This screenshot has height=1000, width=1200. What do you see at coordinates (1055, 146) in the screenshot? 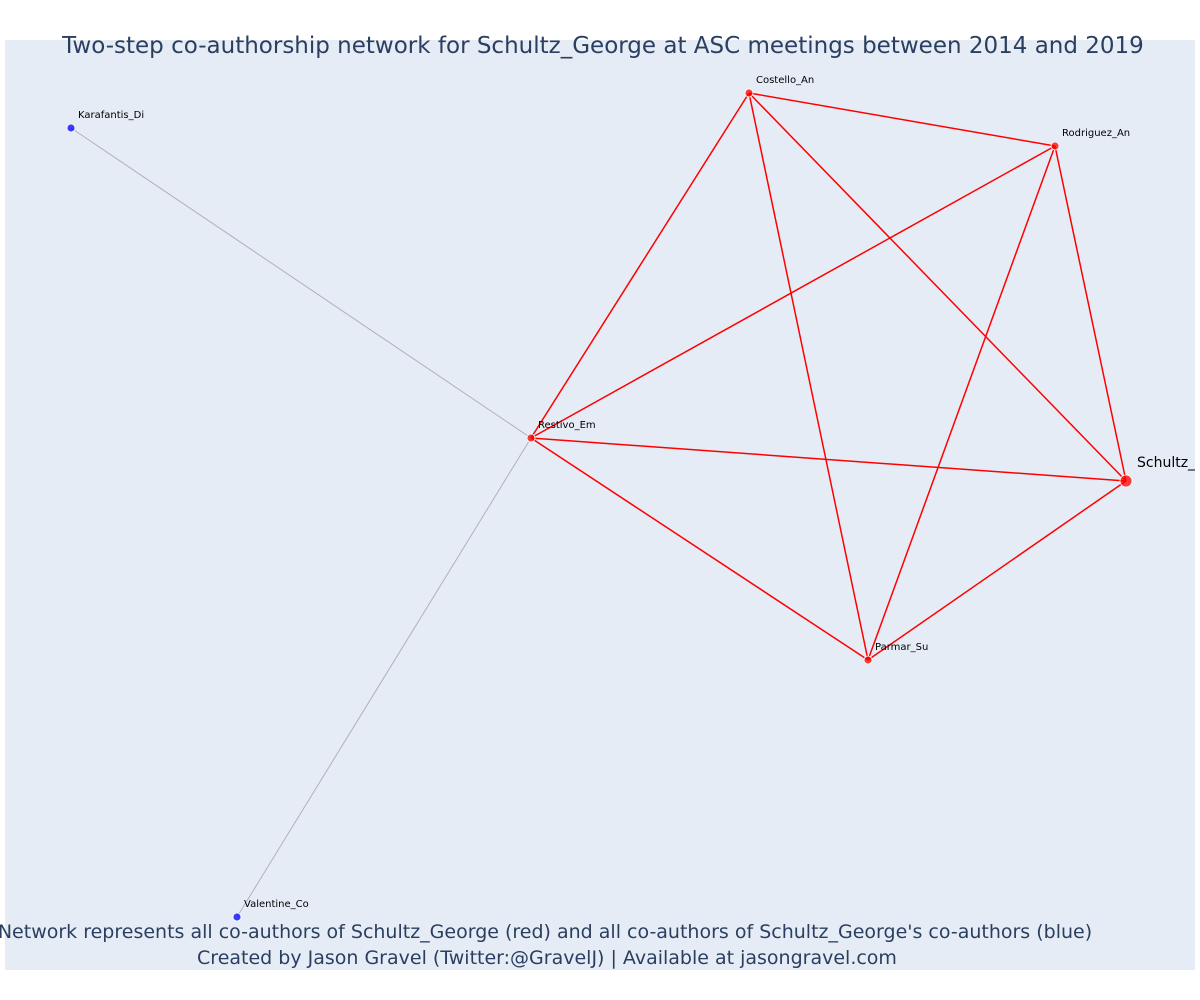
I see `node-rodriguez-an` at bounding box center [1055, 146].